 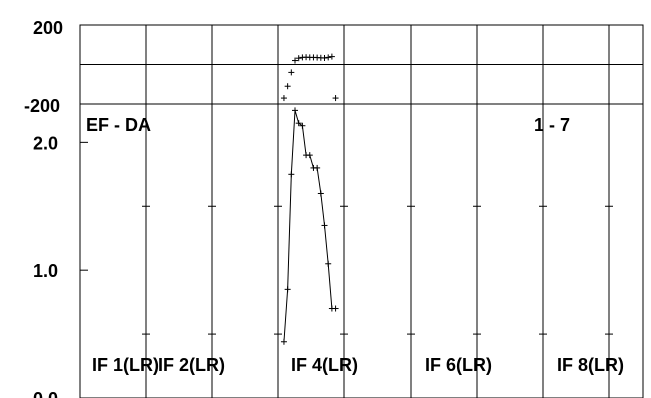 I want to click on phase-if-dividers, so click(x=377, y=64).